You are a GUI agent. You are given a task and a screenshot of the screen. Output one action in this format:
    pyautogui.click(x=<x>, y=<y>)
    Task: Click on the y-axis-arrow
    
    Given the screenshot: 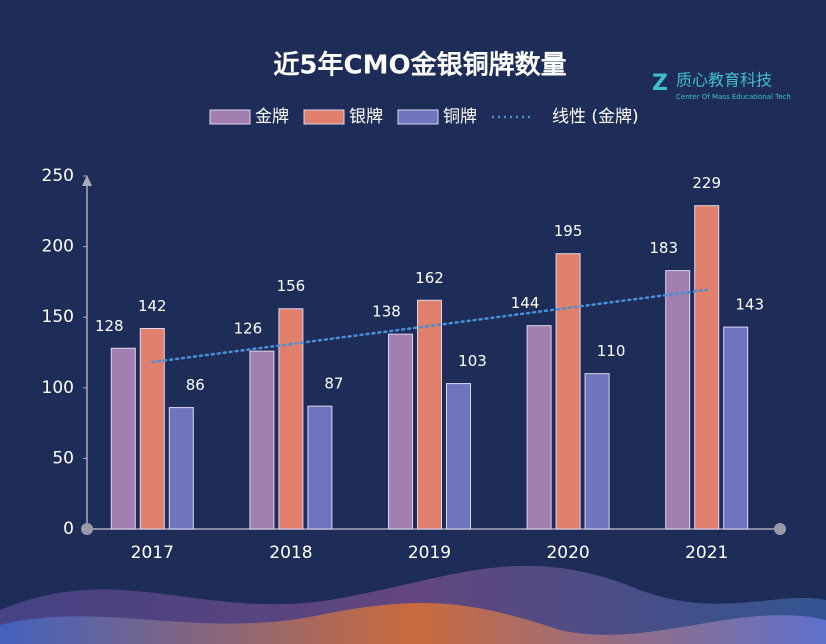 What is the action you would take?
    pyautogui.click(x=87, y=180)
    